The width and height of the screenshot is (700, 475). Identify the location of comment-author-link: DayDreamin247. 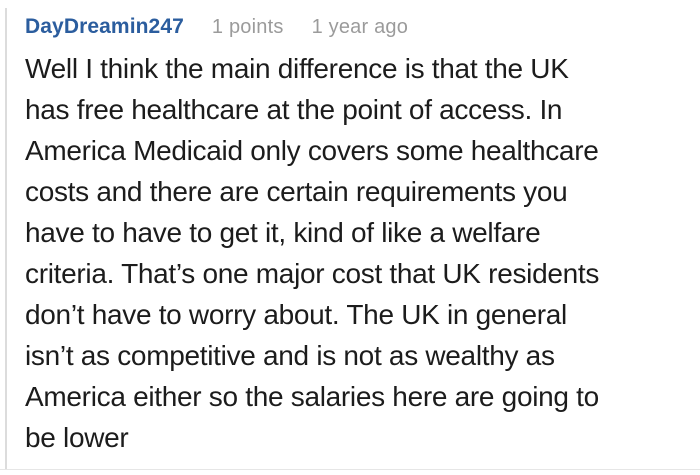
(104, 26).